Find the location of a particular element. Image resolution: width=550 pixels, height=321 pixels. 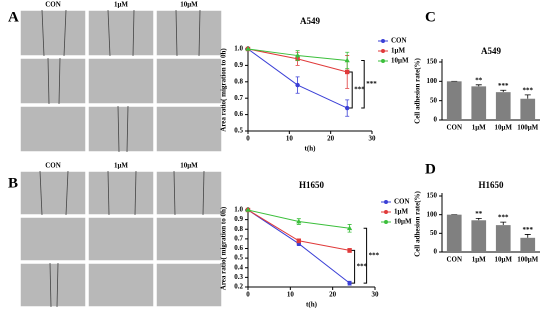

x-tick-label: 100μM is located at coordinates (527, 260).